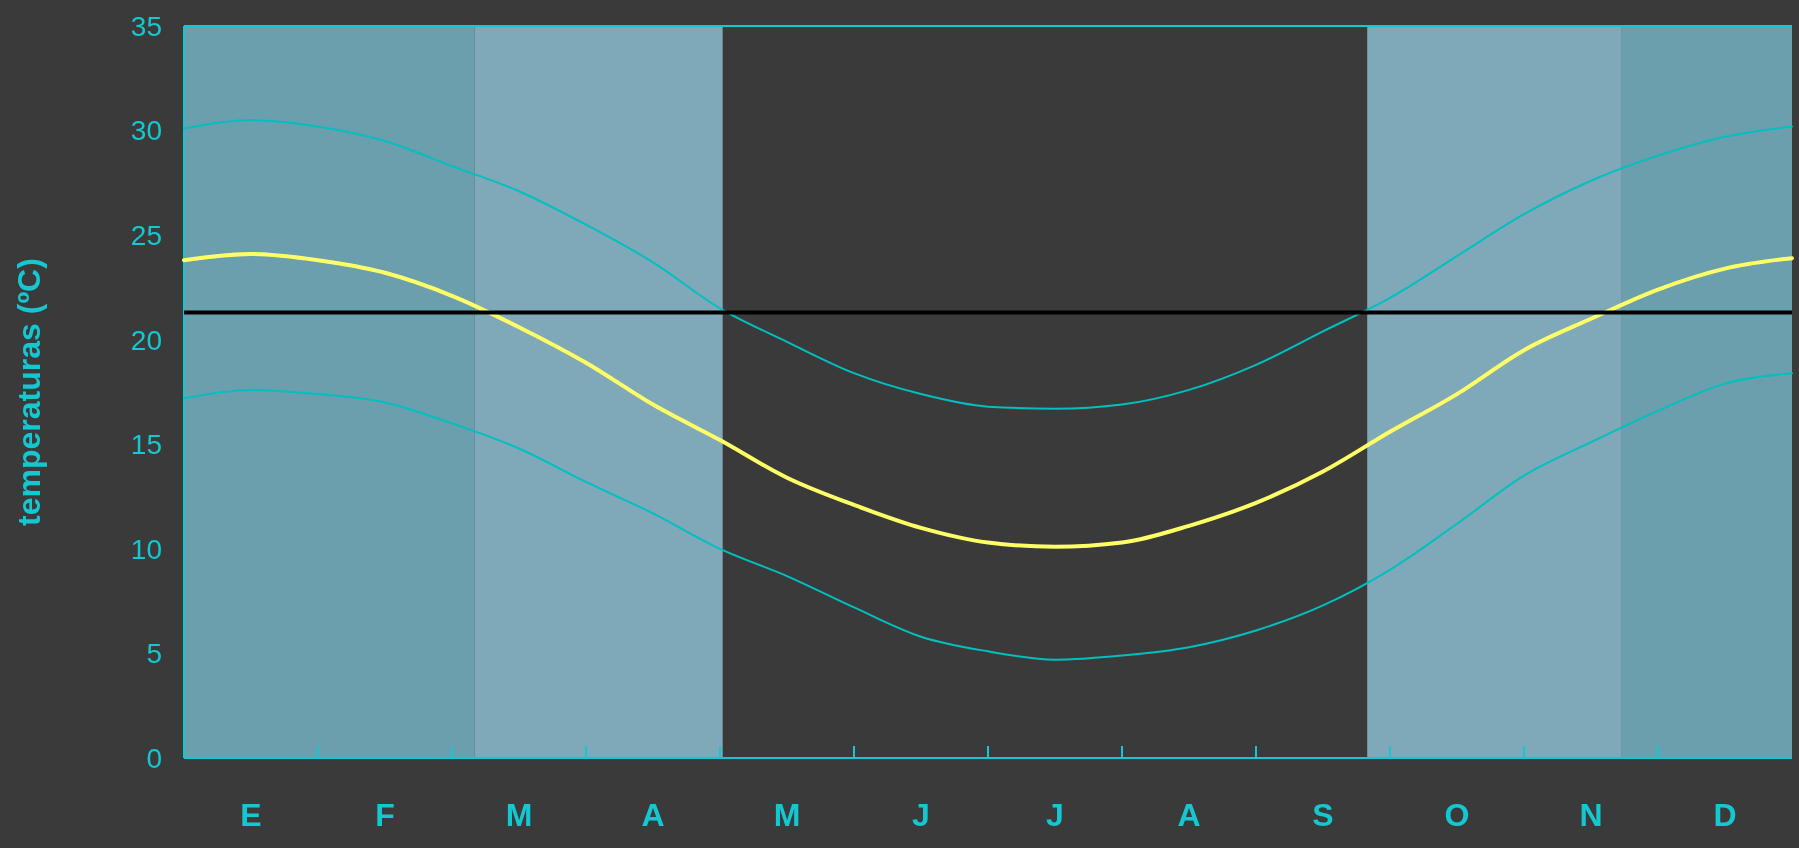 The width and height of the screenshot is (1799, 848). Describe the element at coordinates (1591, 815) in the screenshot. I see `x-tick-label: N` at that location.